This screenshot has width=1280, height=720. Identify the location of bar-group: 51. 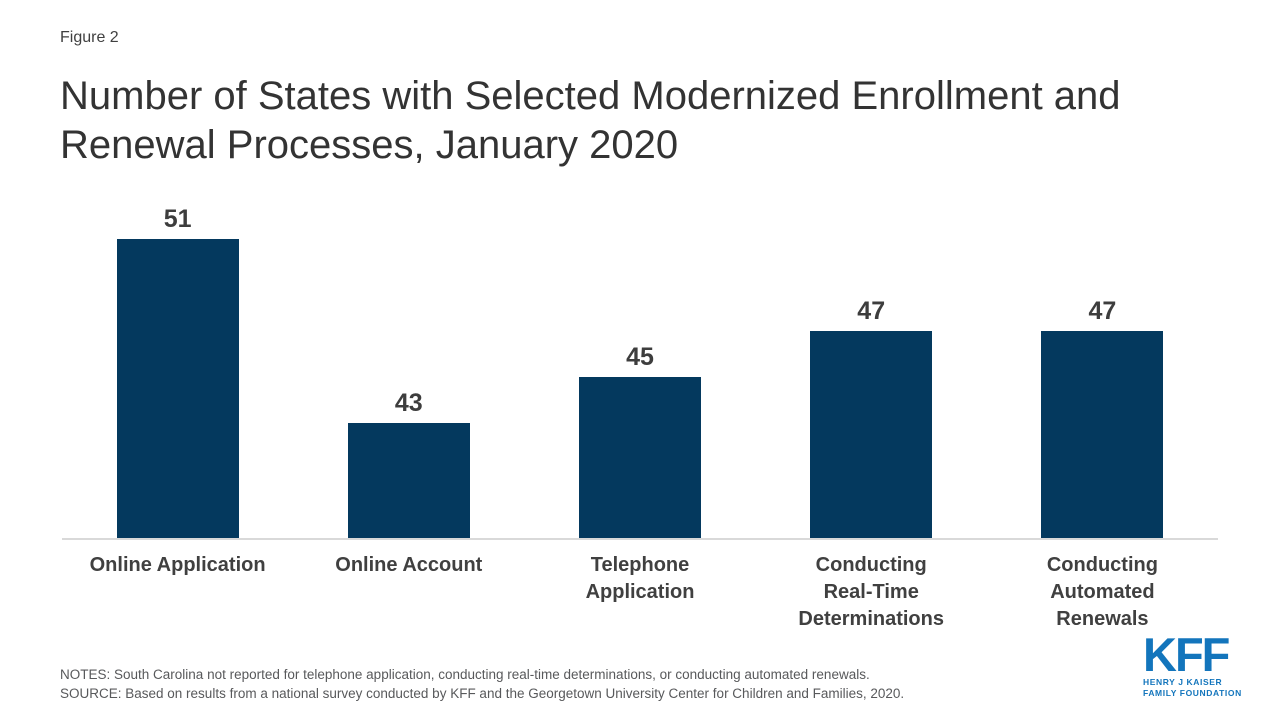
(177, 364).